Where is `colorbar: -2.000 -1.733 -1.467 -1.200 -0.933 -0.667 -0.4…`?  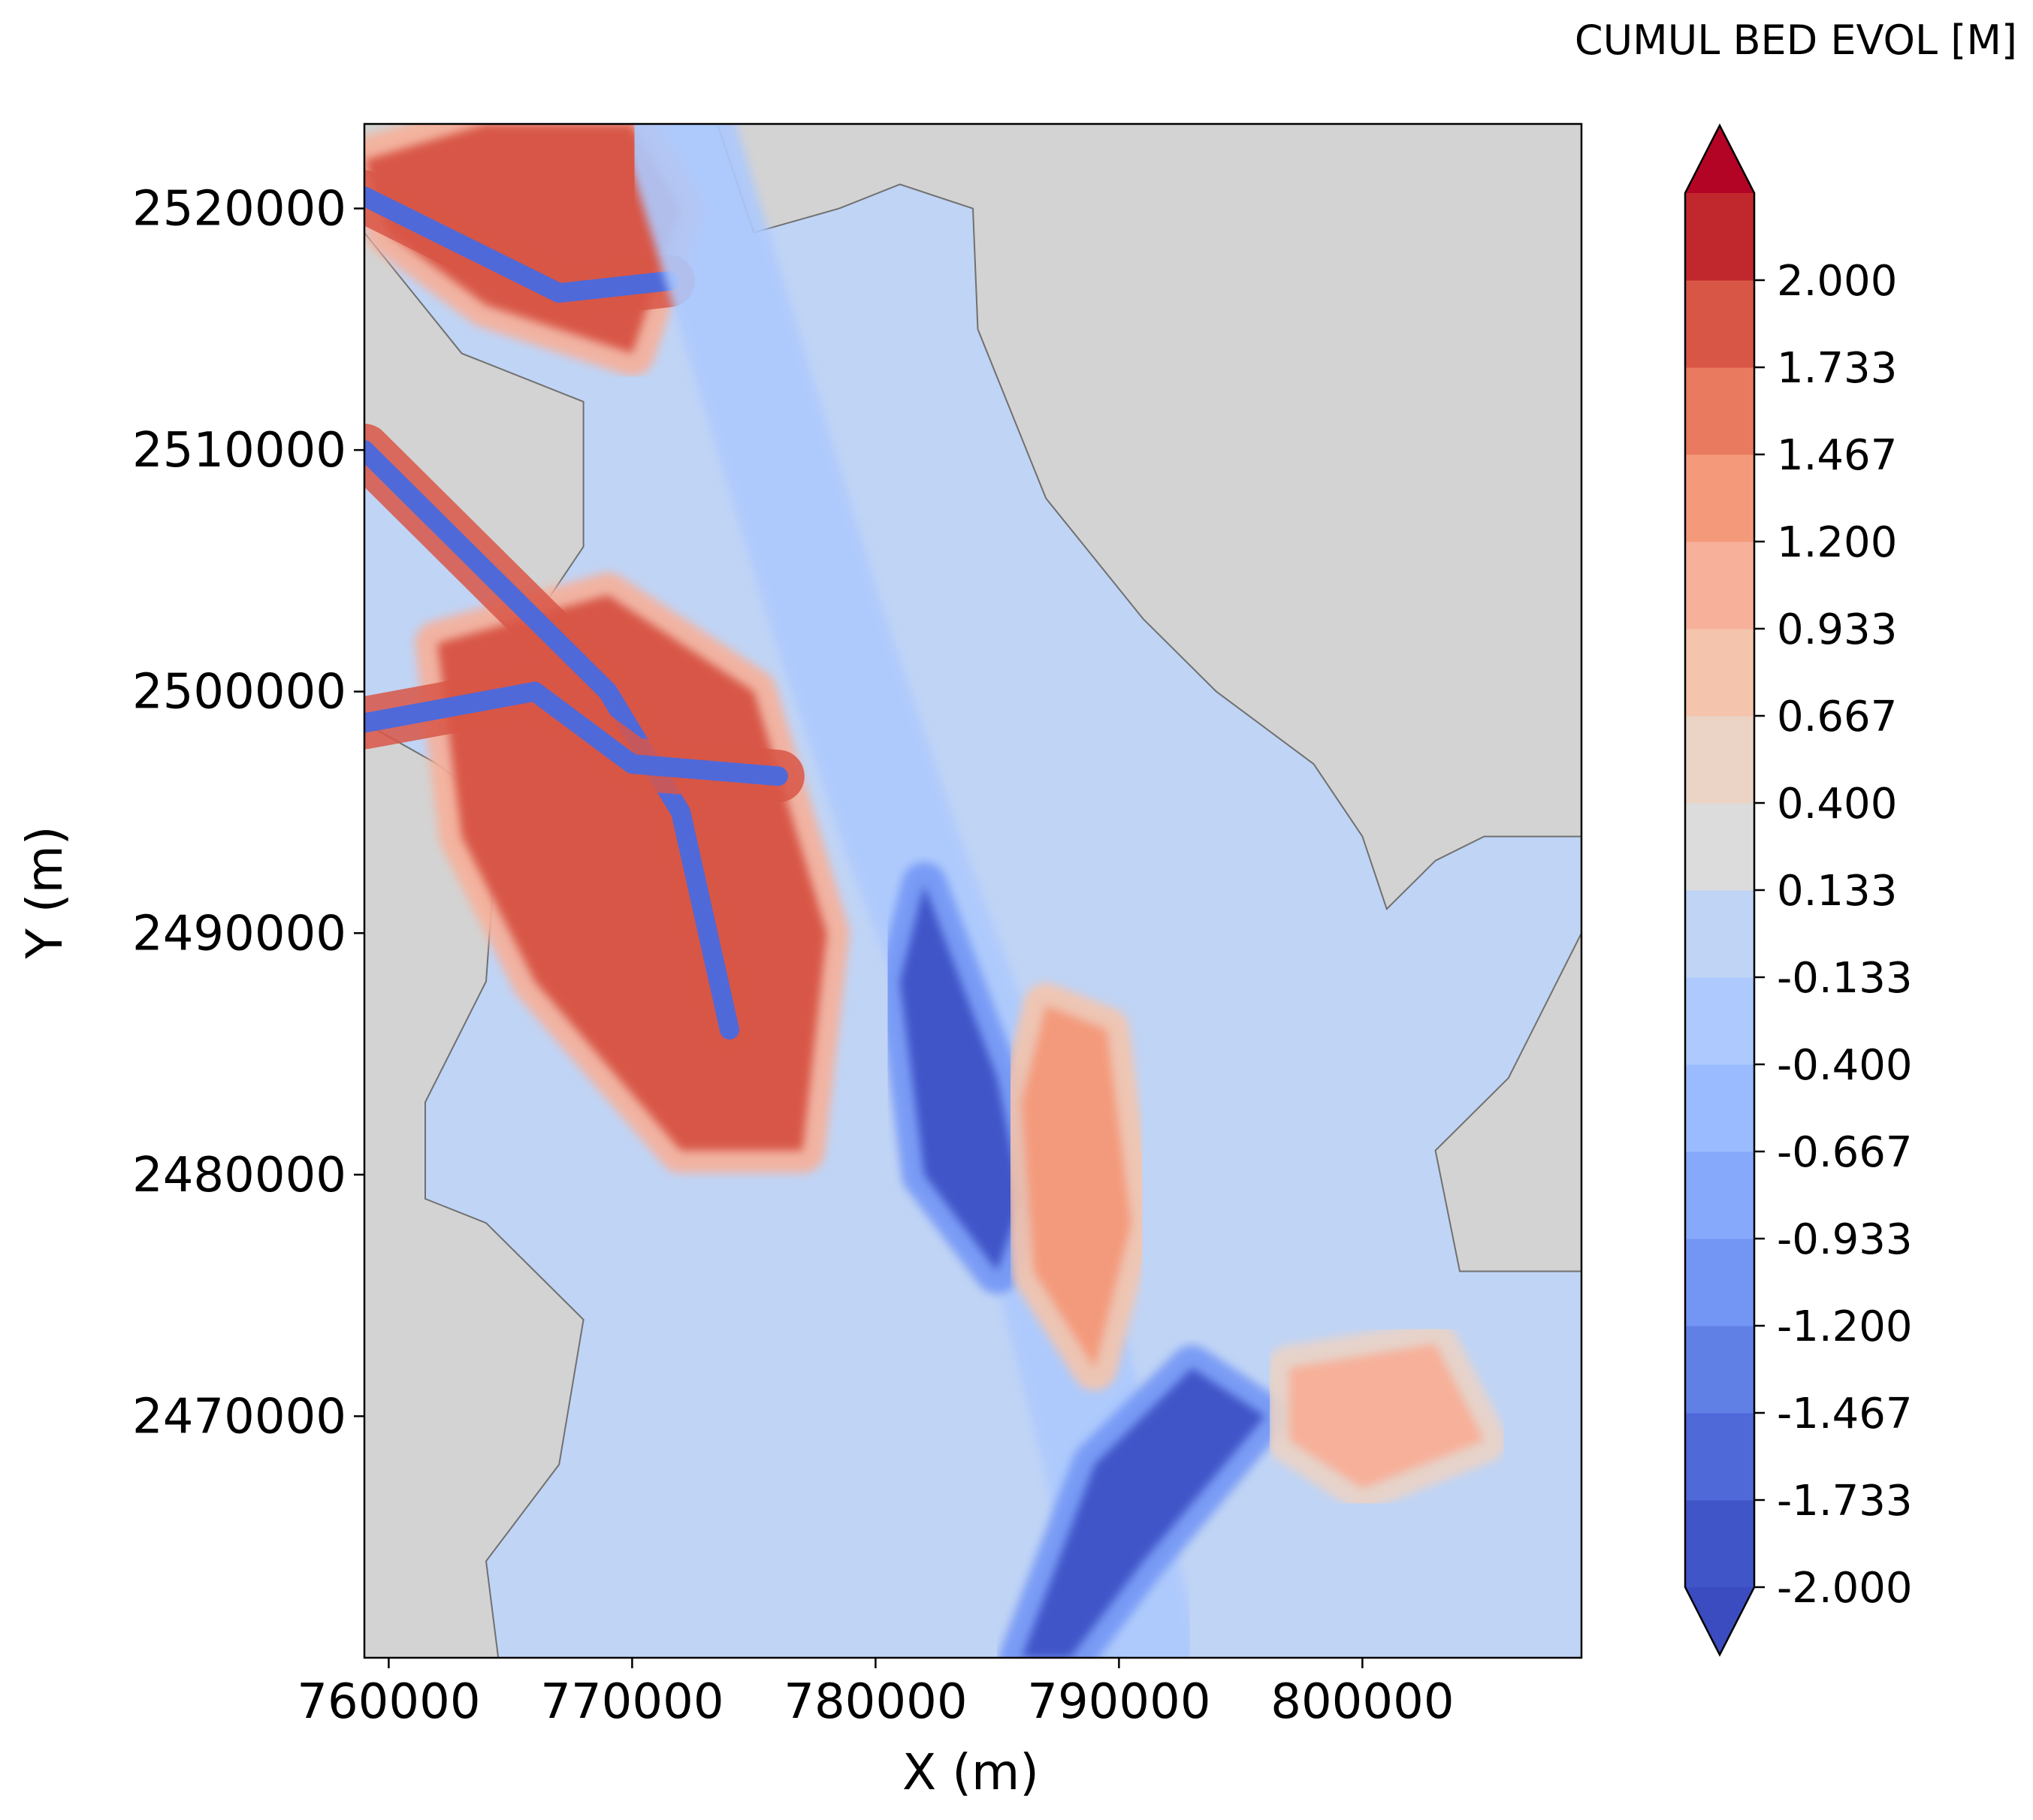 colorbar: -2.000 -1.733 -1.467 -1.200 -0.933 -0.667 -0.4… is located at coordinates (1798, 890).